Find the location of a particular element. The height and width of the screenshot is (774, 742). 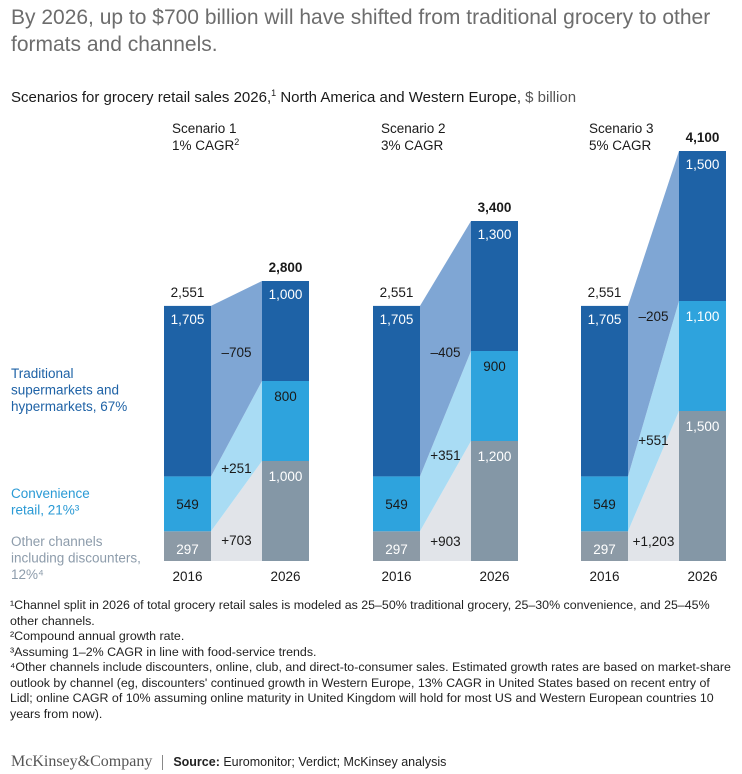

source-text: Euromonitor; Verdict; McKinsey analysis is located at coordinates (333, 762).